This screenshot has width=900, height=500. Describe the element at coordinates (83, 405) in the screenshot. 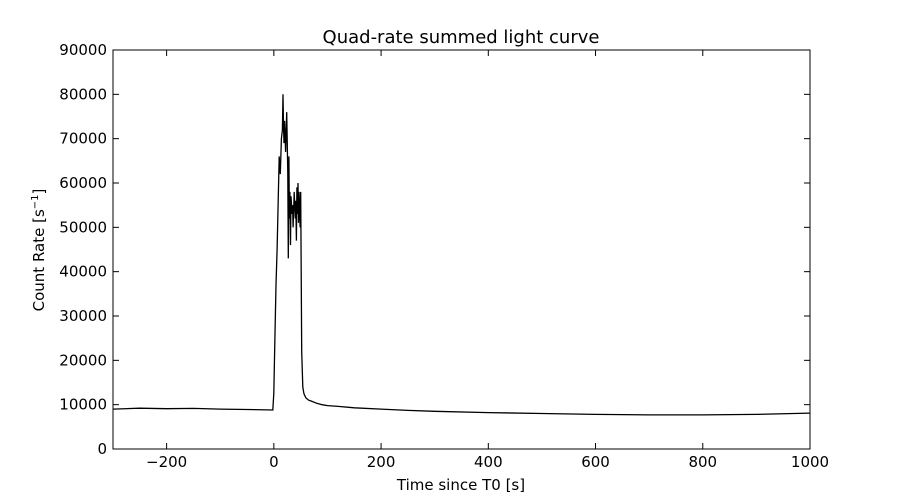

I see `y-tick-label: 10000` at that location.